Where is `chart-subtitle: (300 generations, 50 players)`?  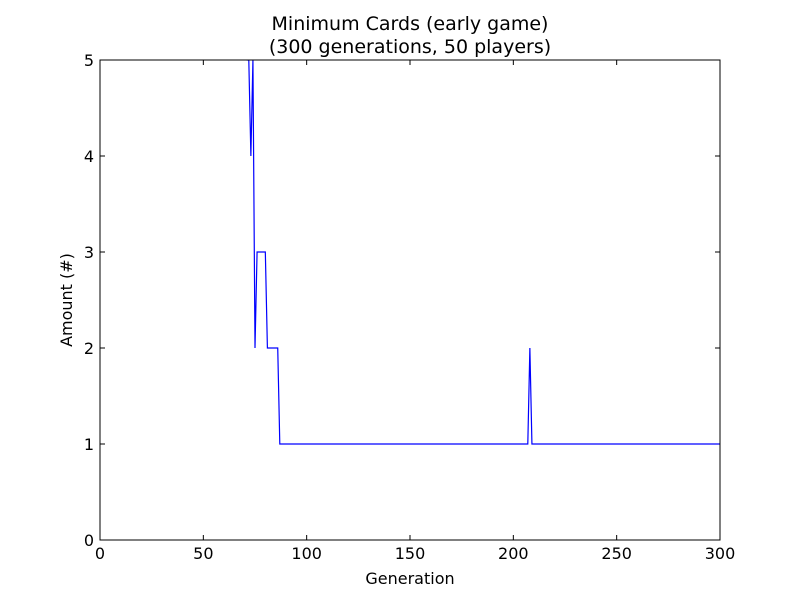
chart-subtitle: (300 generations, 50 players) is located at coordinates (410, 47).